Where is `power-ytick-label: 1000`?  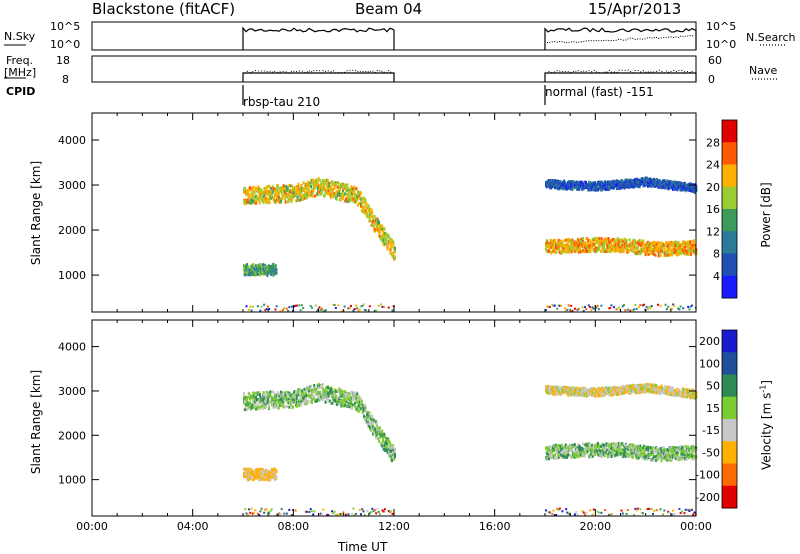 power-ytick-label: 1000 is located at coordinates (72, 275).